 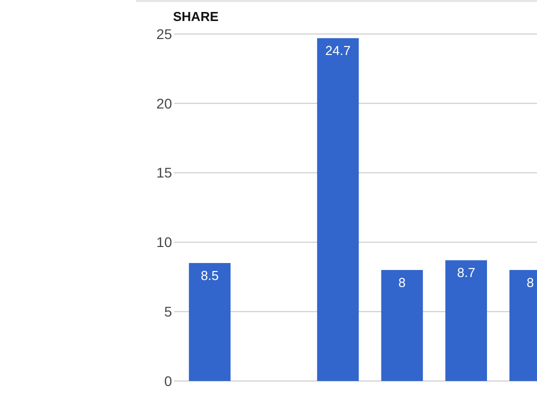 What do you see at coordinates (209, 276) in the screenshot?
I see `data-label: 8.5` at bounding box center [209, 276].